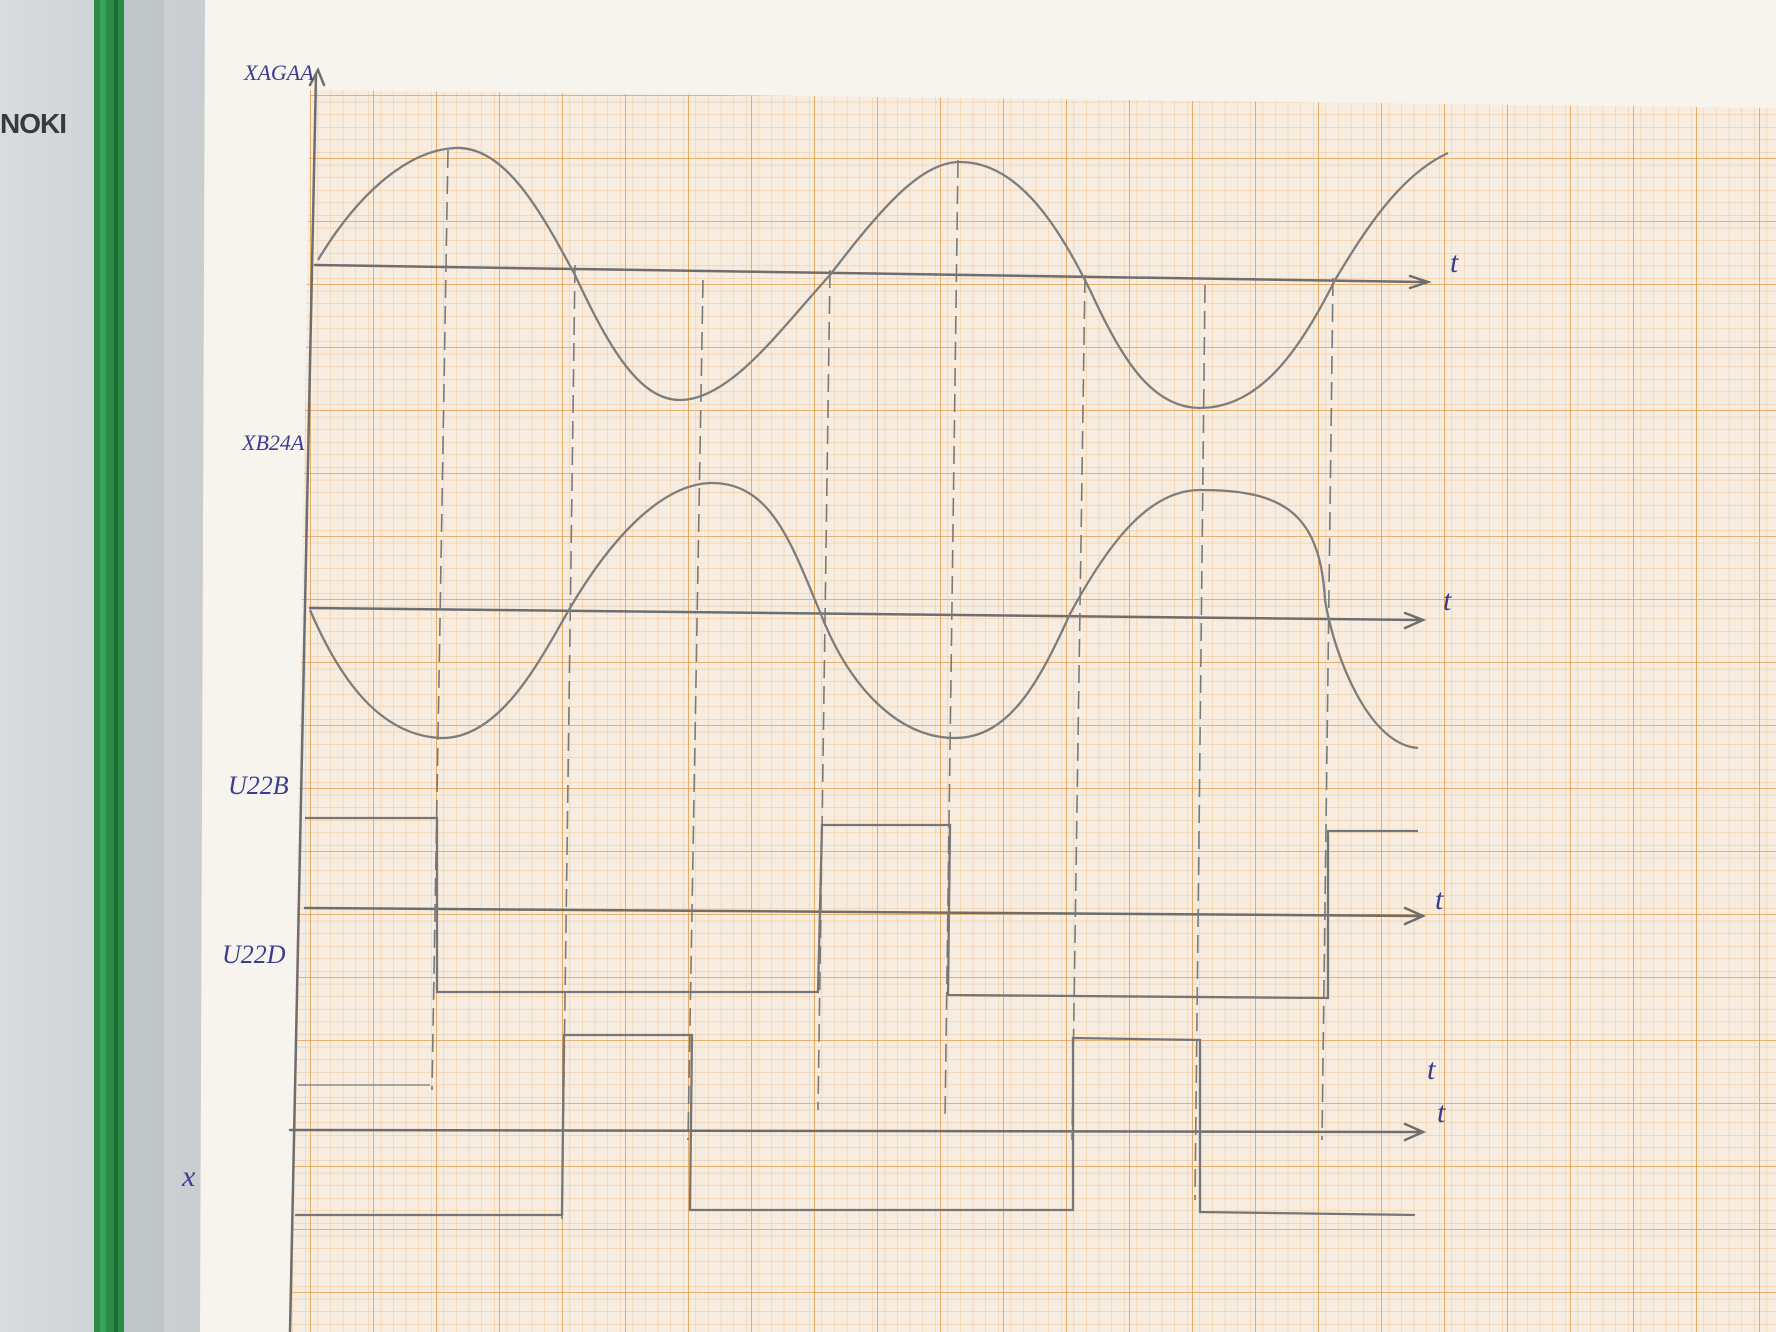 Image resolution: width=1776 pixels, height=1332 pixels. What do you see at coordinates (872, 276) in the screenshot?
I see `axis-xa` at bounding box center [872, 276].